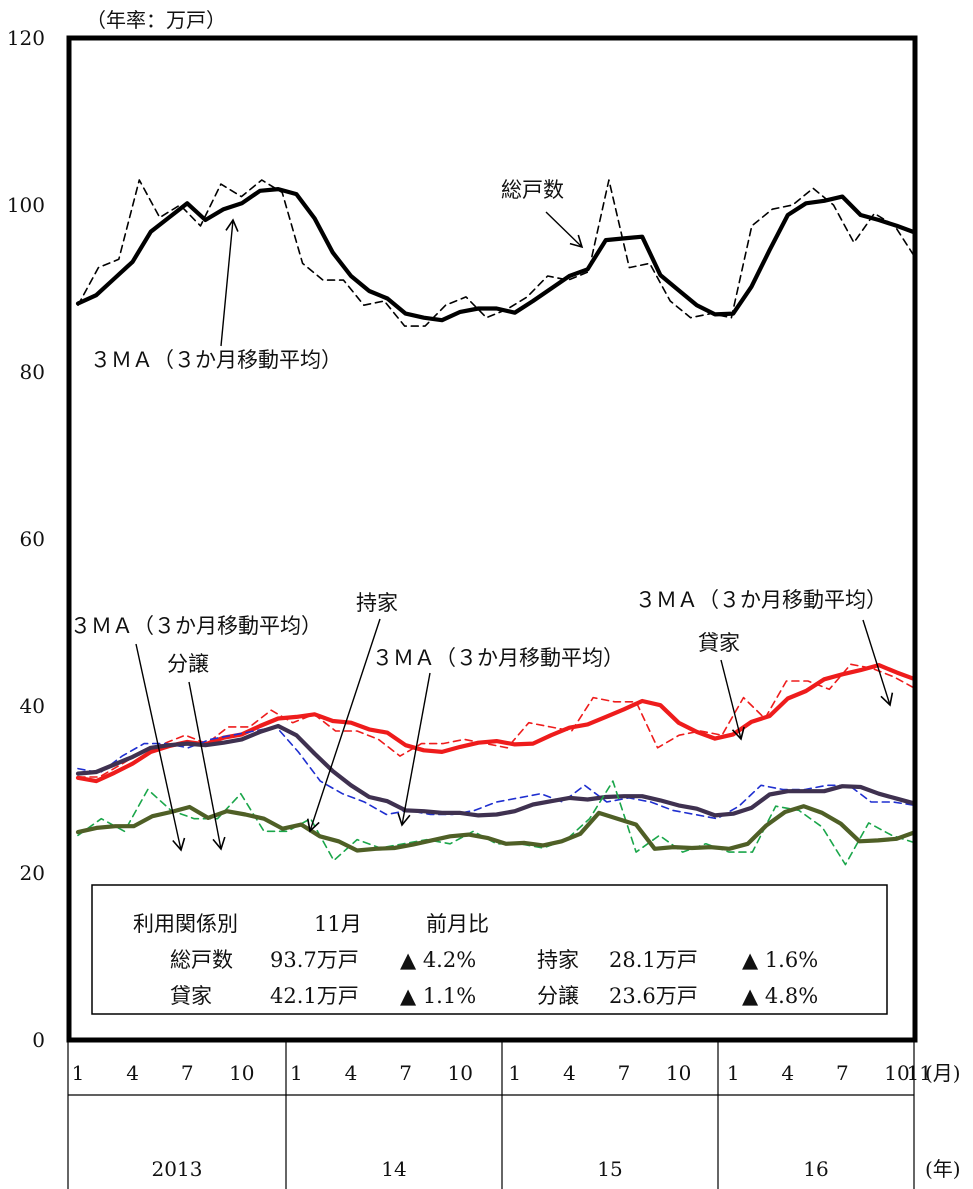  Describe the element at coordinates (438, 996) in the screenshot. I see `summary-row2-change1: ▲ 1.1%` at that location.